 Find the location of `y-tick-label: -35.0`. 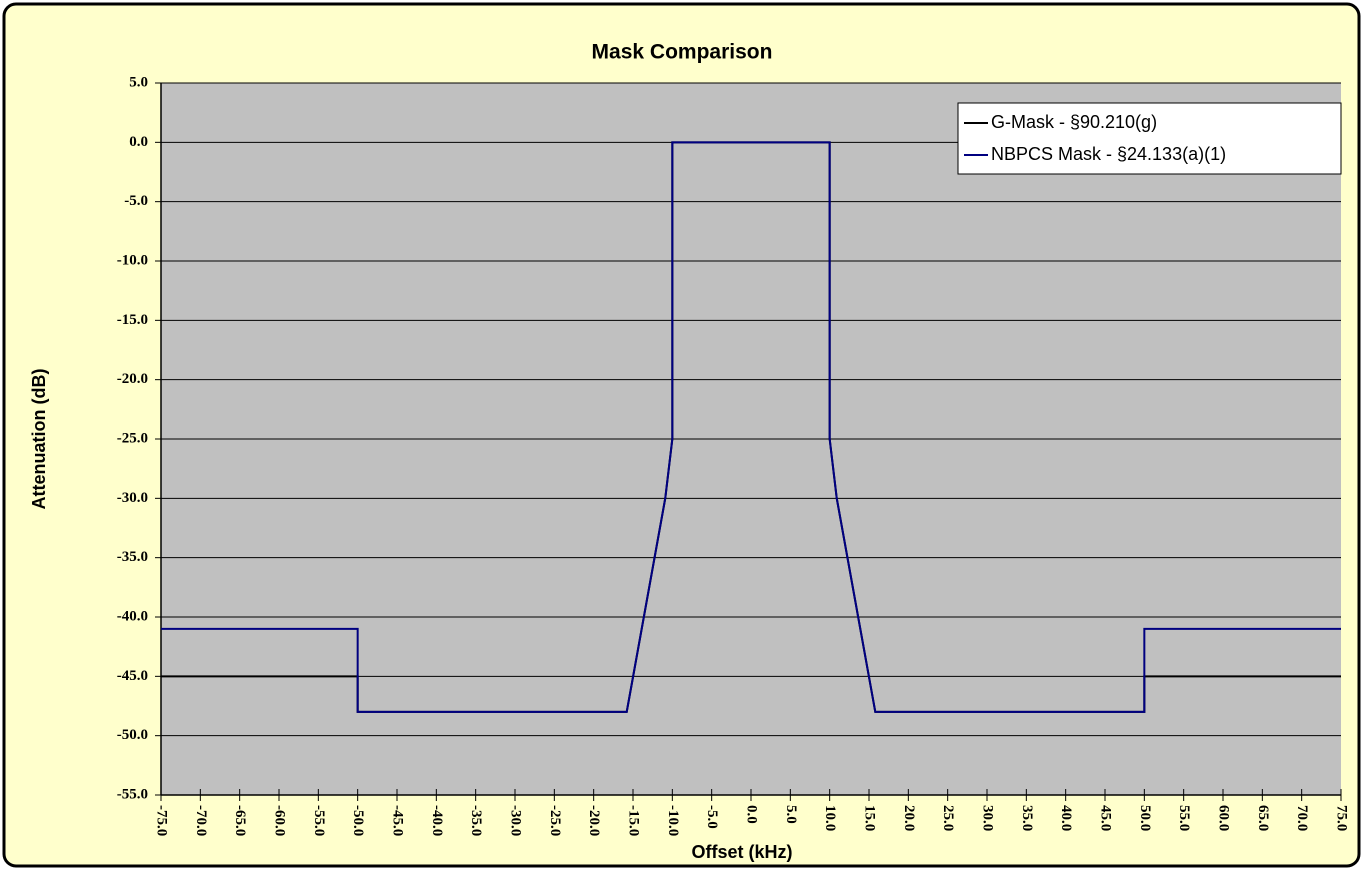

y-tick-label: -35.0 is located at coordinates (132, 557).